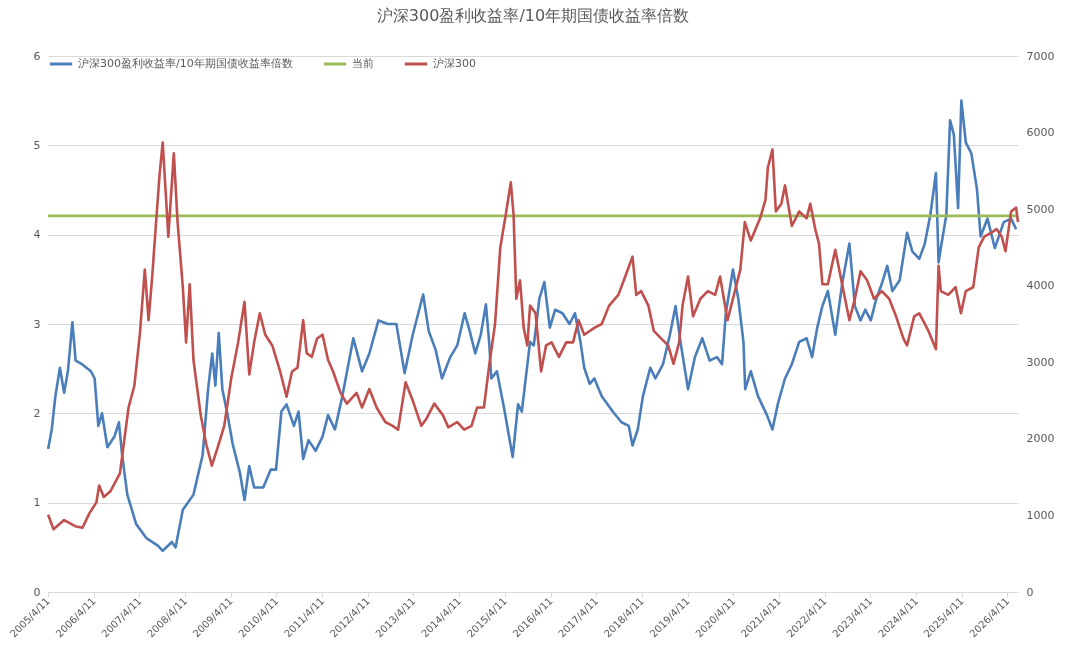 Image resolution: width=1080 pixels, height=661 pixels. Describe the element at coordinates (37, 56) in the screenshot. I see `y-tick-label: 6` at that location.